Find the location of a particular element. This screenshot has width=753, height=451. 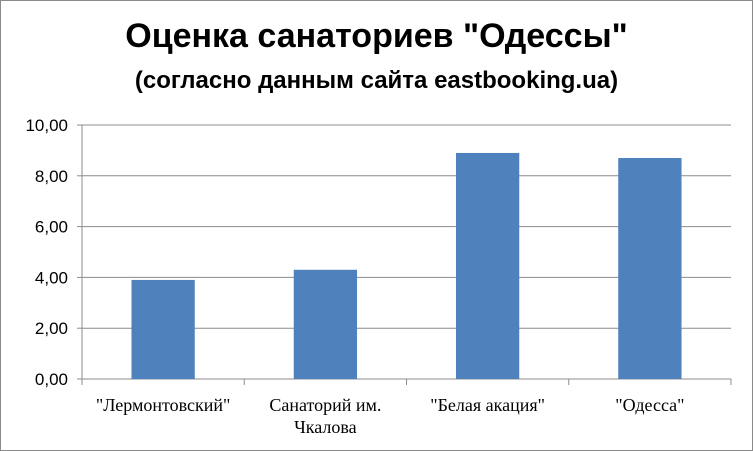

y-tick-label: 0,00 is located at coordinates (51, 379).